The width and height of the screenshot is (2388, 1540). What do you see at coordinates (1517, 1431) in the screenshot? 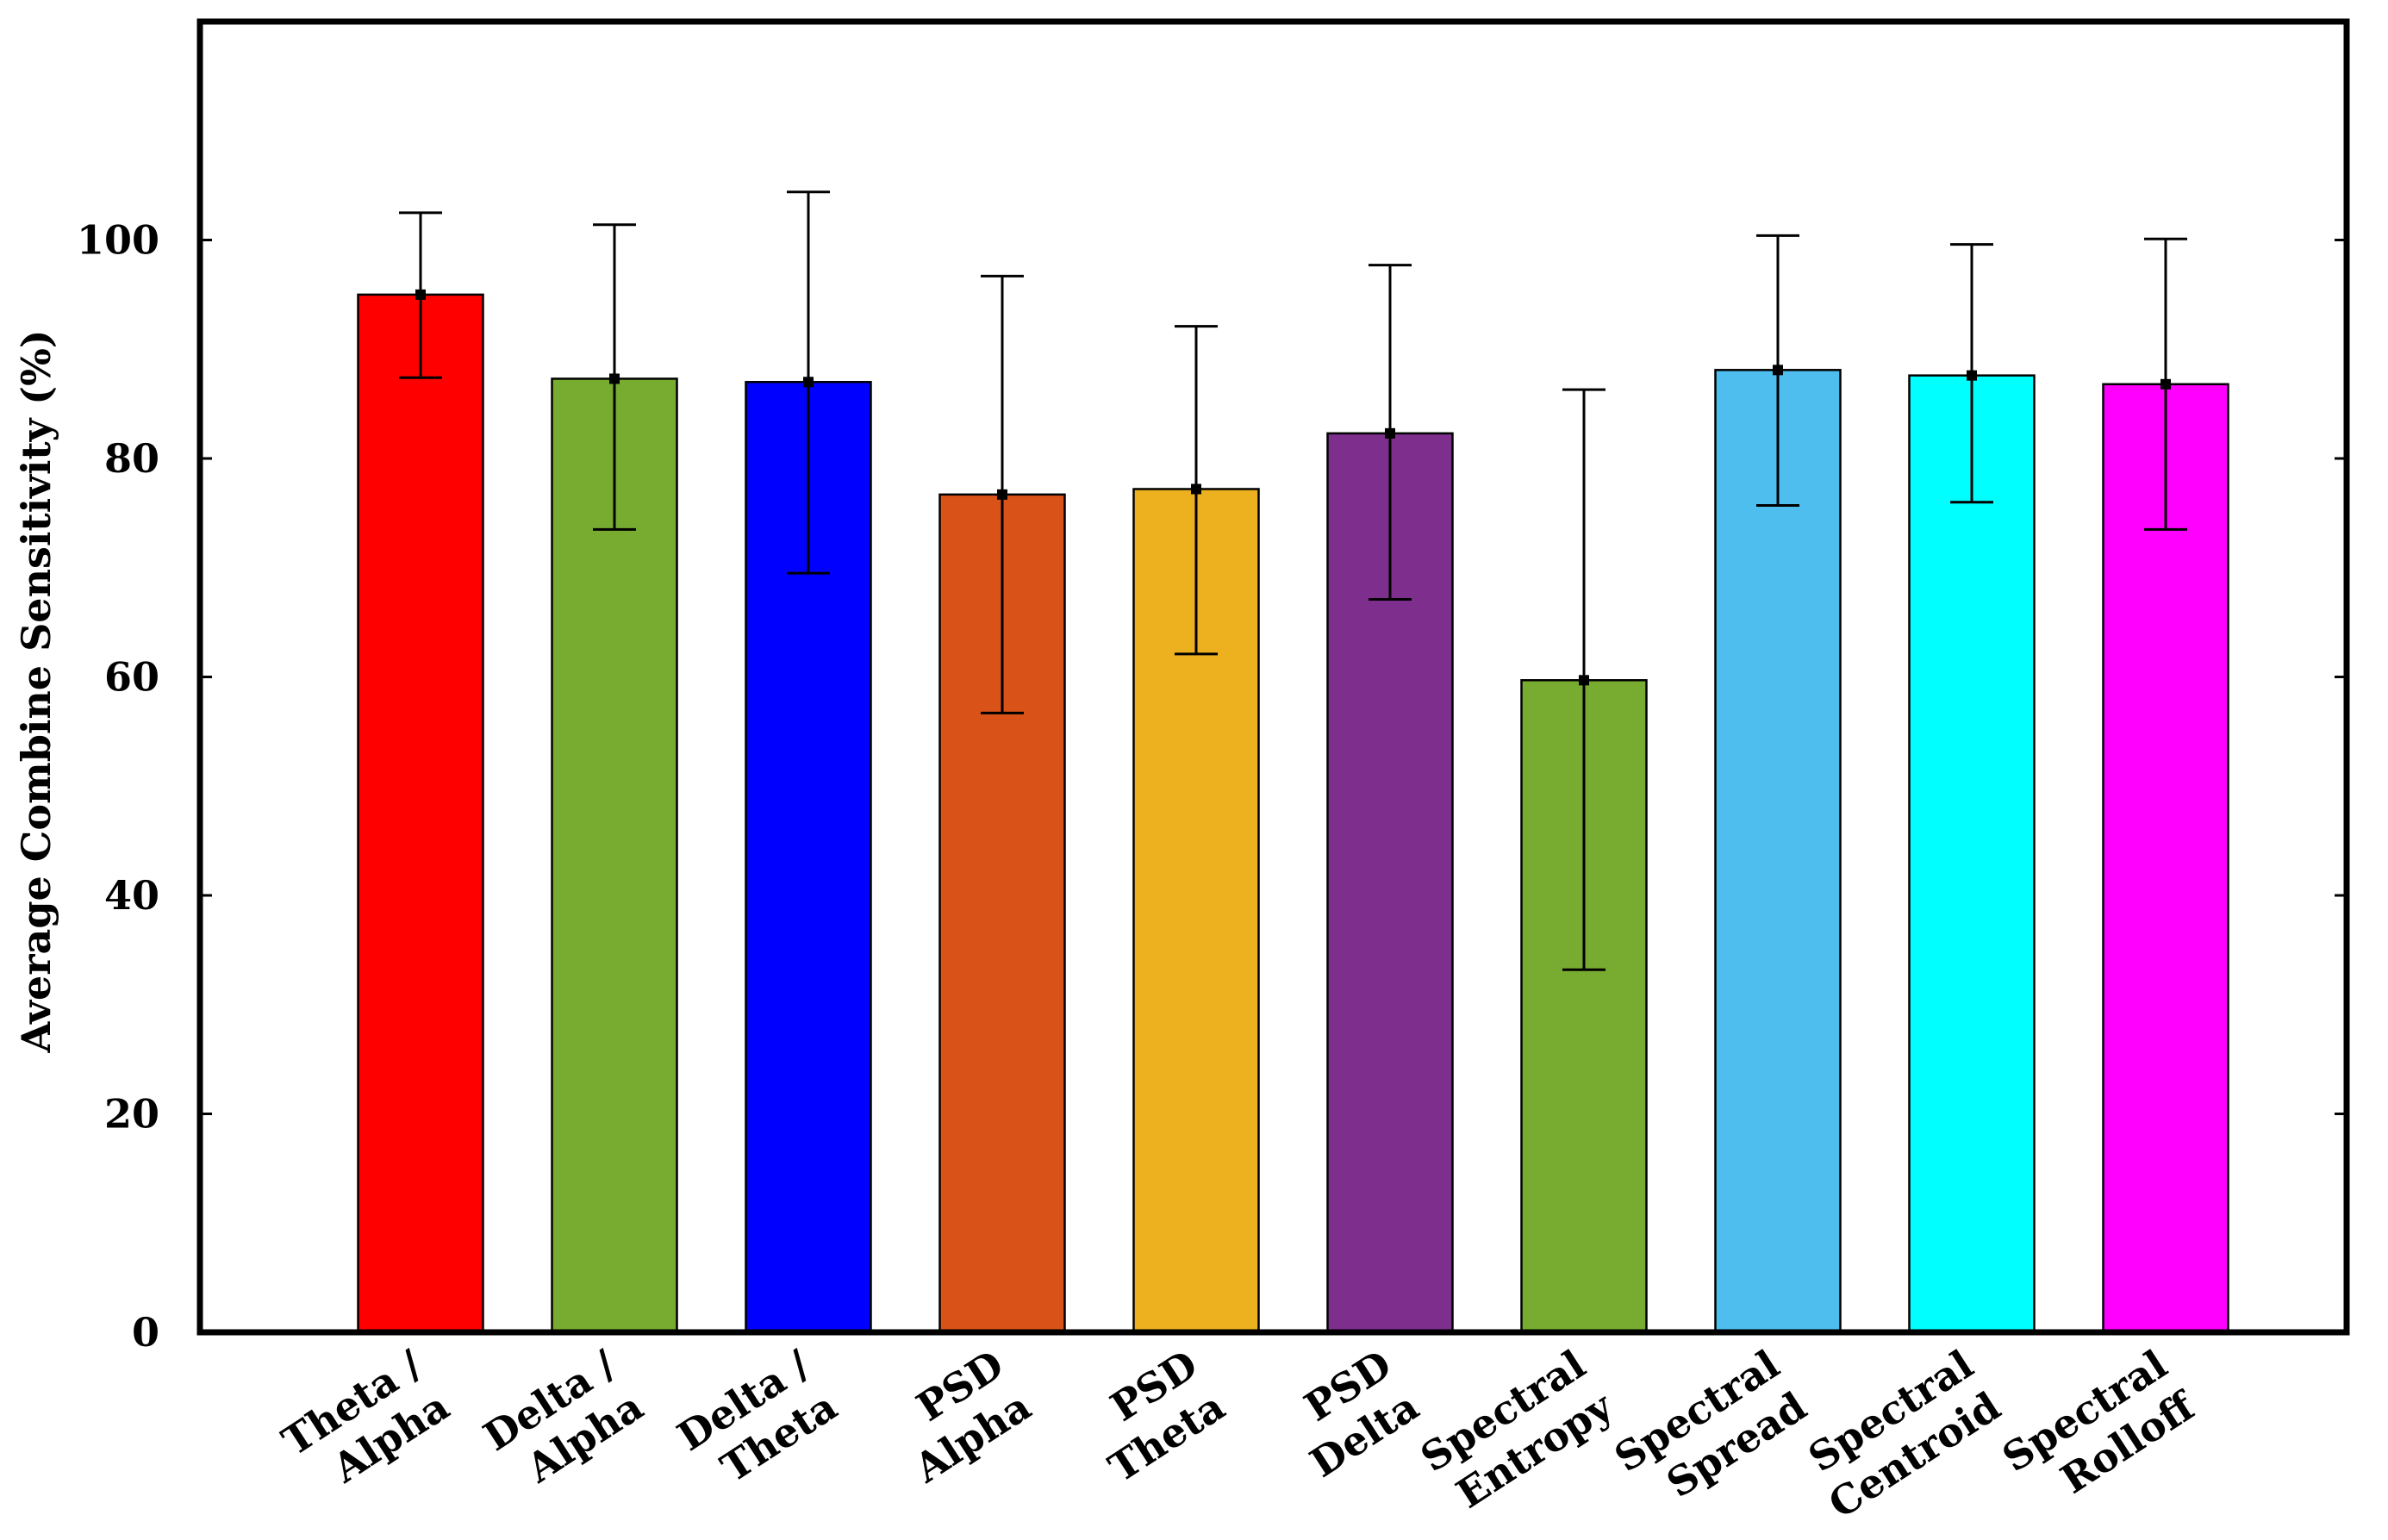
I see `x-tick-label-6: SpectralEntropy` at bounding box center [1517, 1431].